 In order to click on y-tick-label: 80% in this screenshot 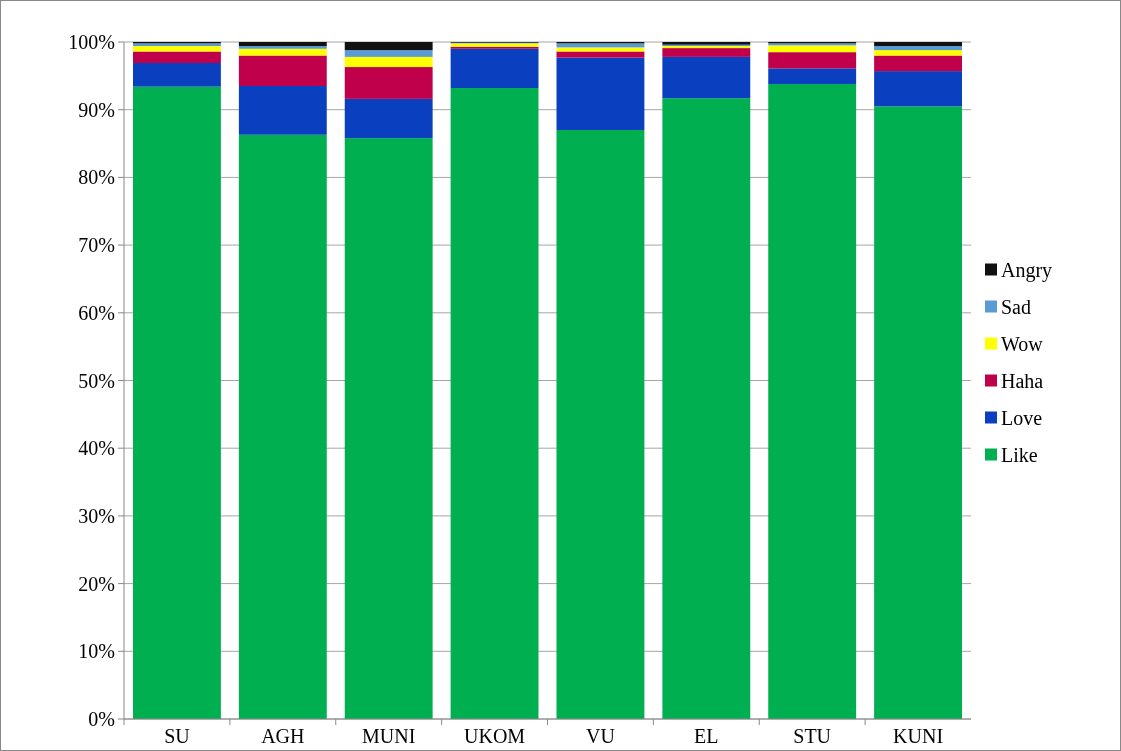, I will do `click(96, 177)`.